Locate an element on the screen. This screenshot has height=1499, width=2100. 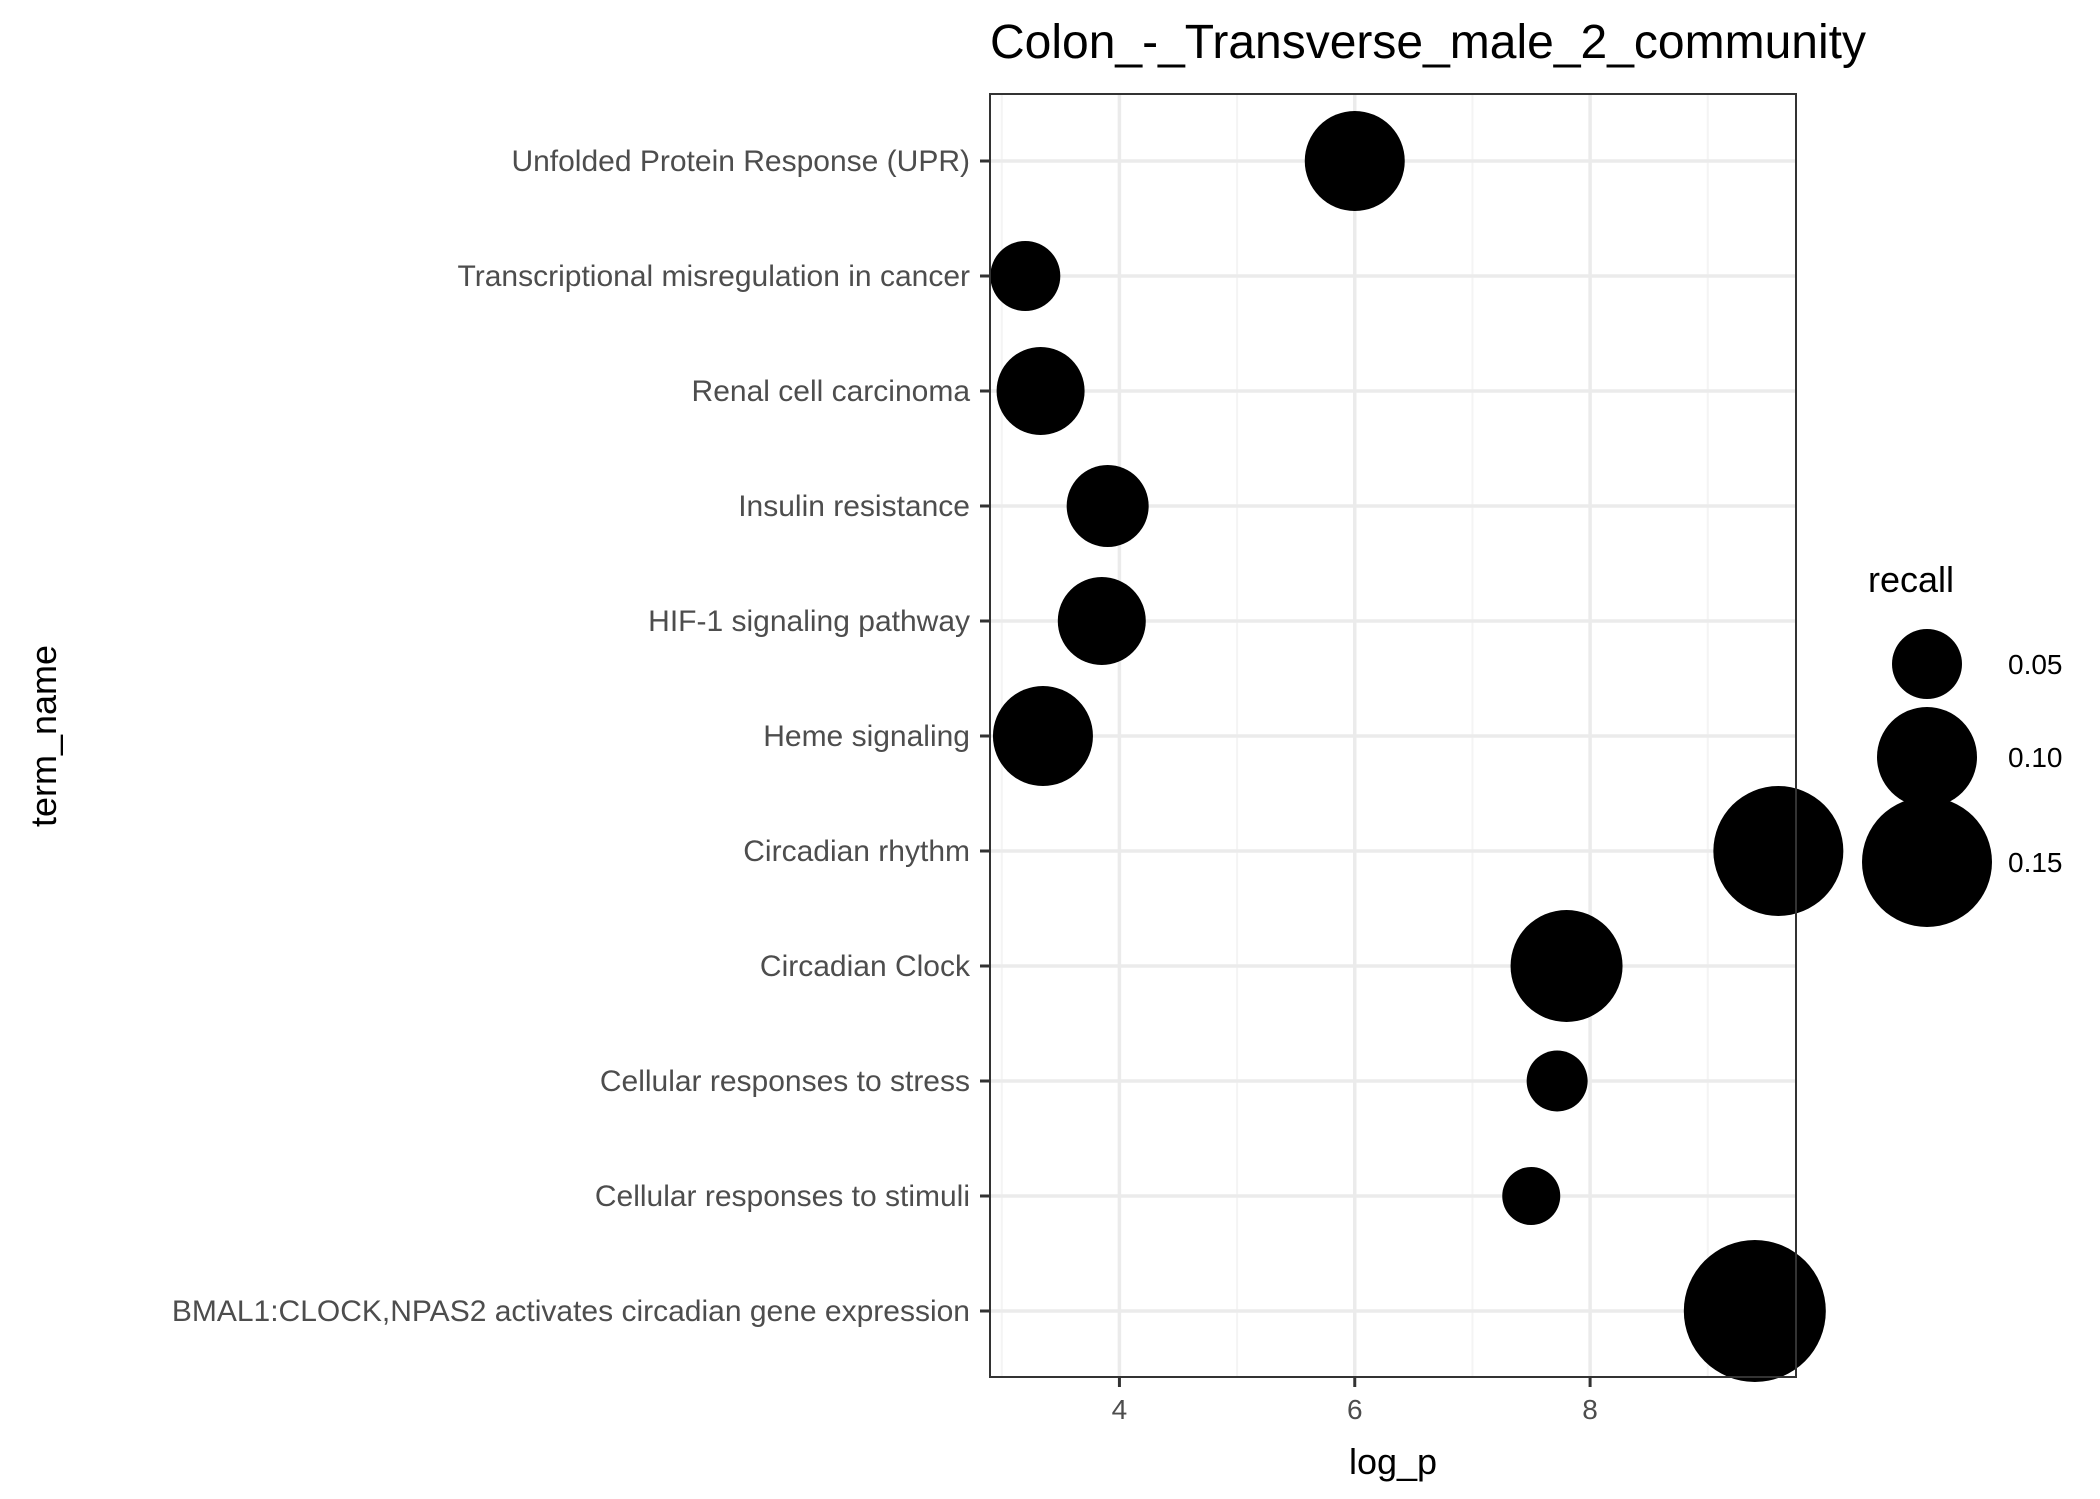
y-tick-label: Insulin resistance is located at coordinates (854, 506).